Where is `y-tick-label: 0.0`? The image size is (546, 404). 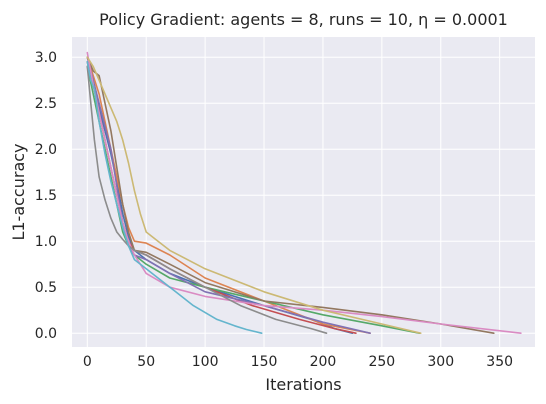
y-tick-label: 0.0 is located at coordinates (46, 334).